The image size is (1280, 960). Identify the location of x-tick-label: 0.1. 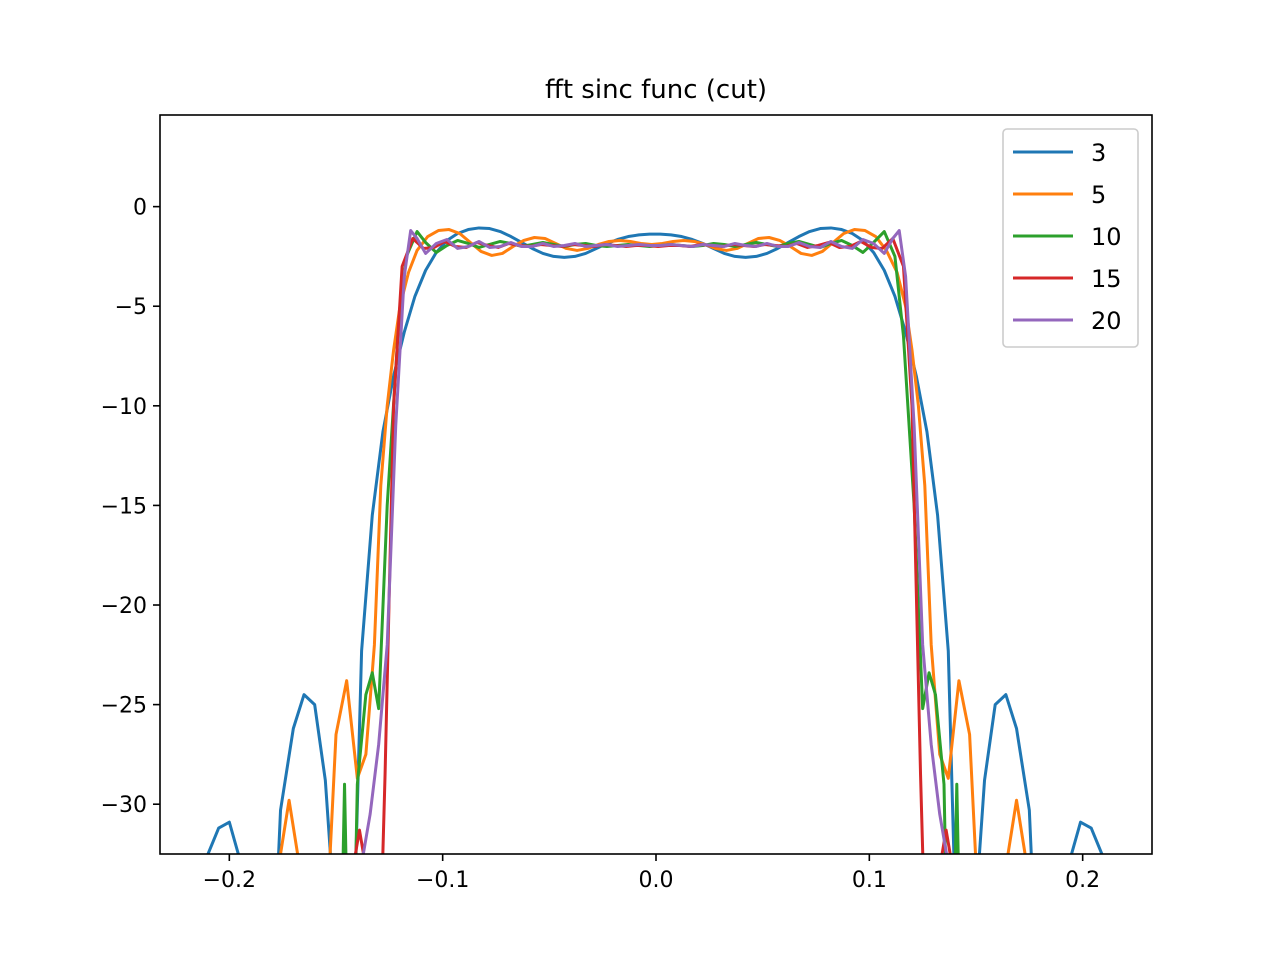
(869, 880).